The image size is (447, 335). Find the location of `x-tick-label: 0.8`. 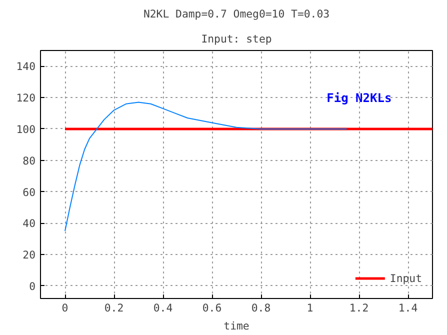

x-tick-label: 0.8 is located at coordinates (261, 308).